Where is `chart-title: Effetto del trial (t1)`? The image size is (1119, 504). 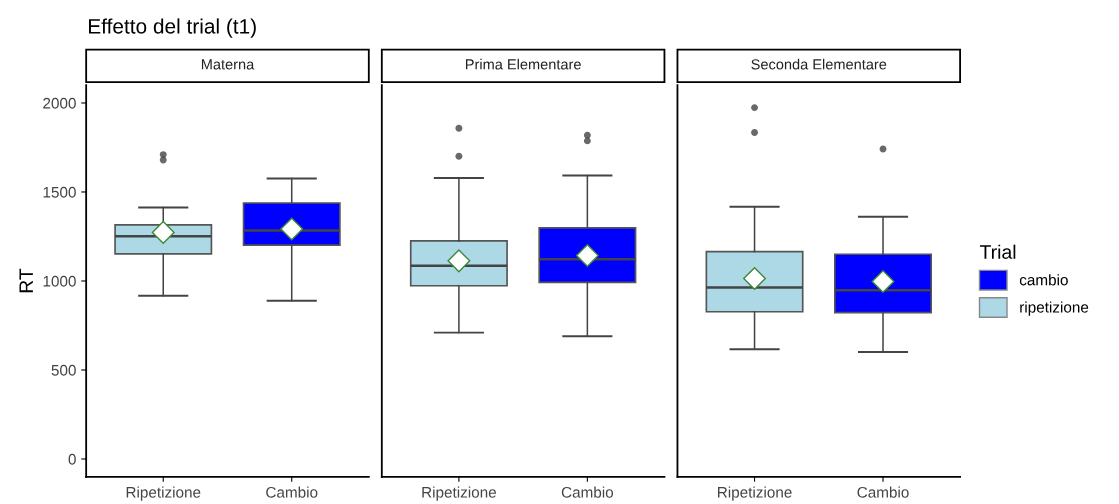 chart-title: Effetto del trial (t1) is located at coordinates (172, 28).